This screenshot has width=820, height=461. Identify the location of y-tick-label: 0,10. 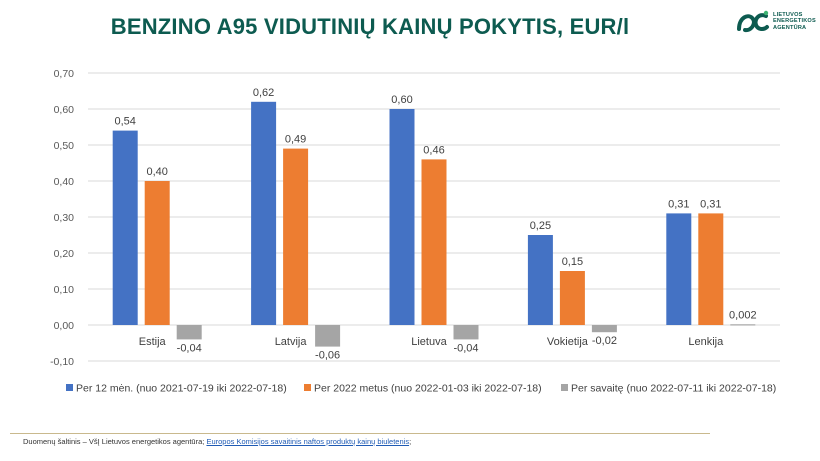
(64, 290).